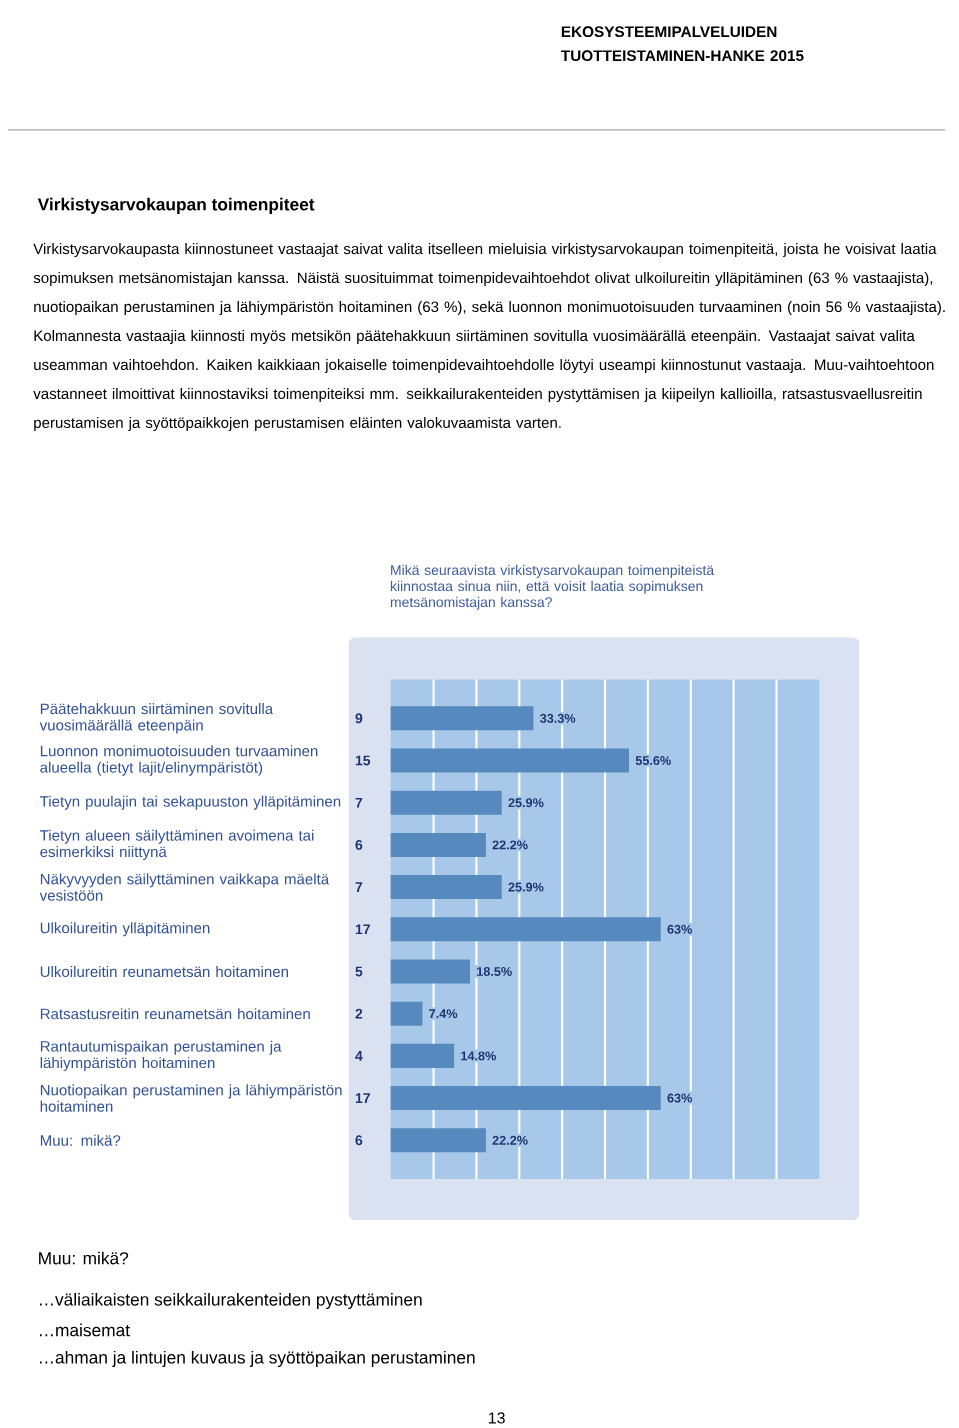  Describe the element at coordinates (496, 1418) in the screenshot. I see `text: 13` at that location.